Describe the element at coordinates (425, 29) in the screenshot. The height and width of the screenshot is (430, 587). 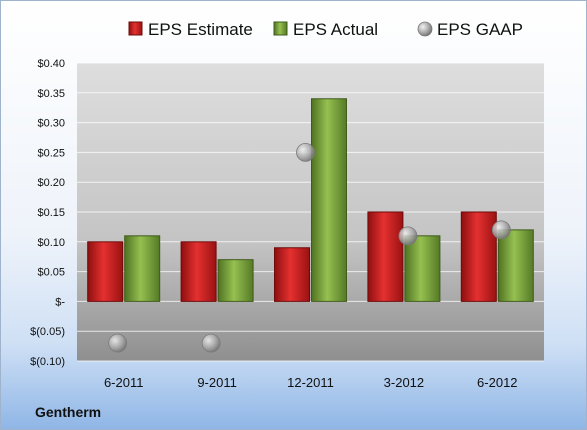
I see `legend-swatch-eps-gaap` at that location.